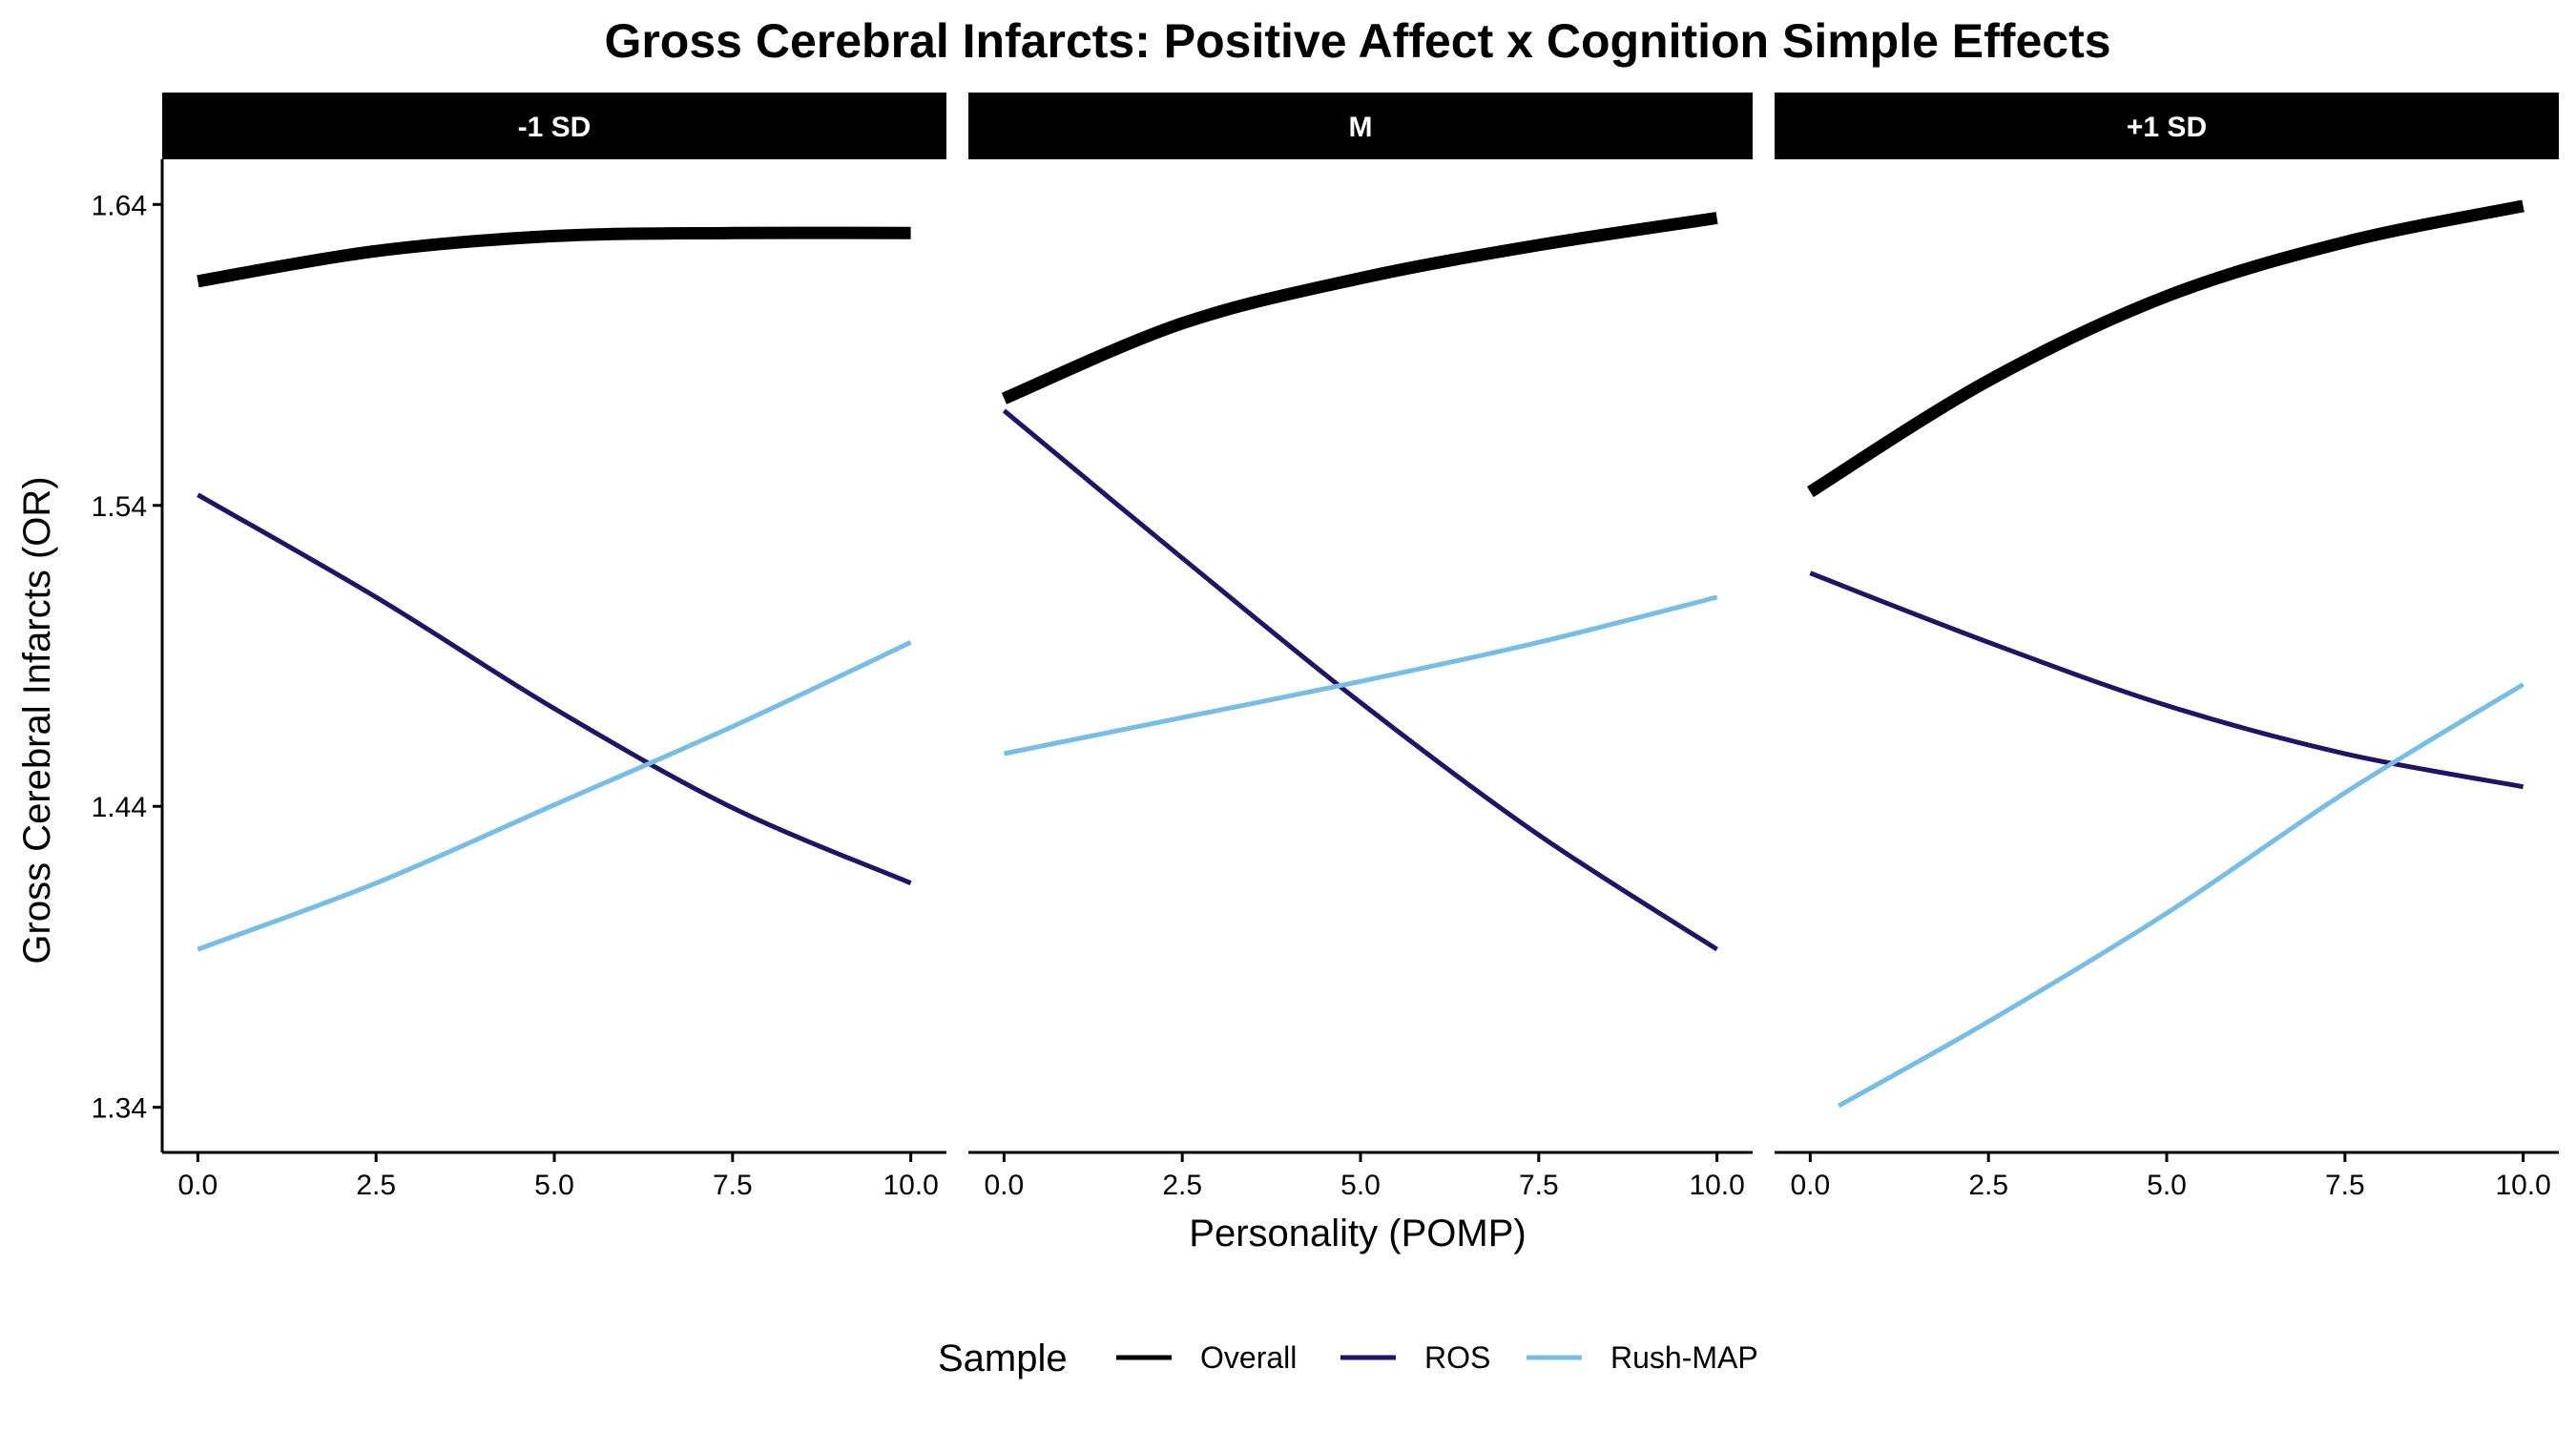 This screenshot has width=2576, height=1431. I want to click on facet-strip-label: -1 SD, so click(555, 127).